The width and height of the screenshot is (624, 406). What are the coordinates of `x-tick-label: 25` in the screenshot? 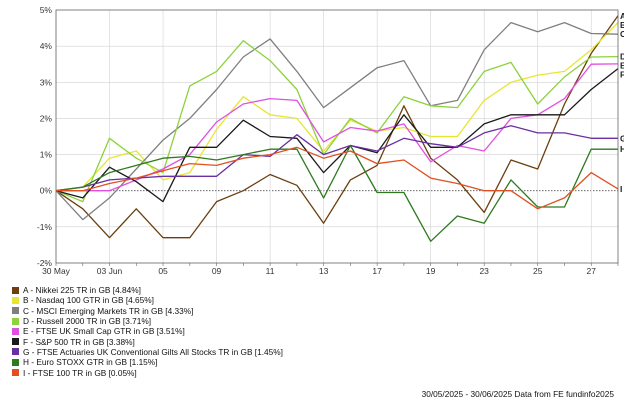 It's located at (538, 271).